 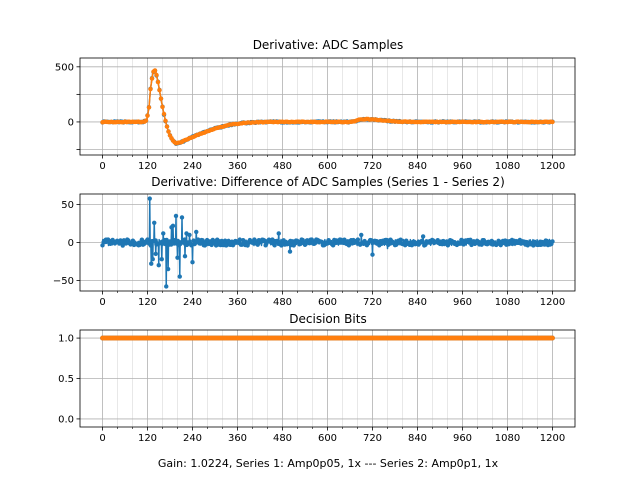 I want to click on x-tick-label: 960, so click(x=462, y=166).